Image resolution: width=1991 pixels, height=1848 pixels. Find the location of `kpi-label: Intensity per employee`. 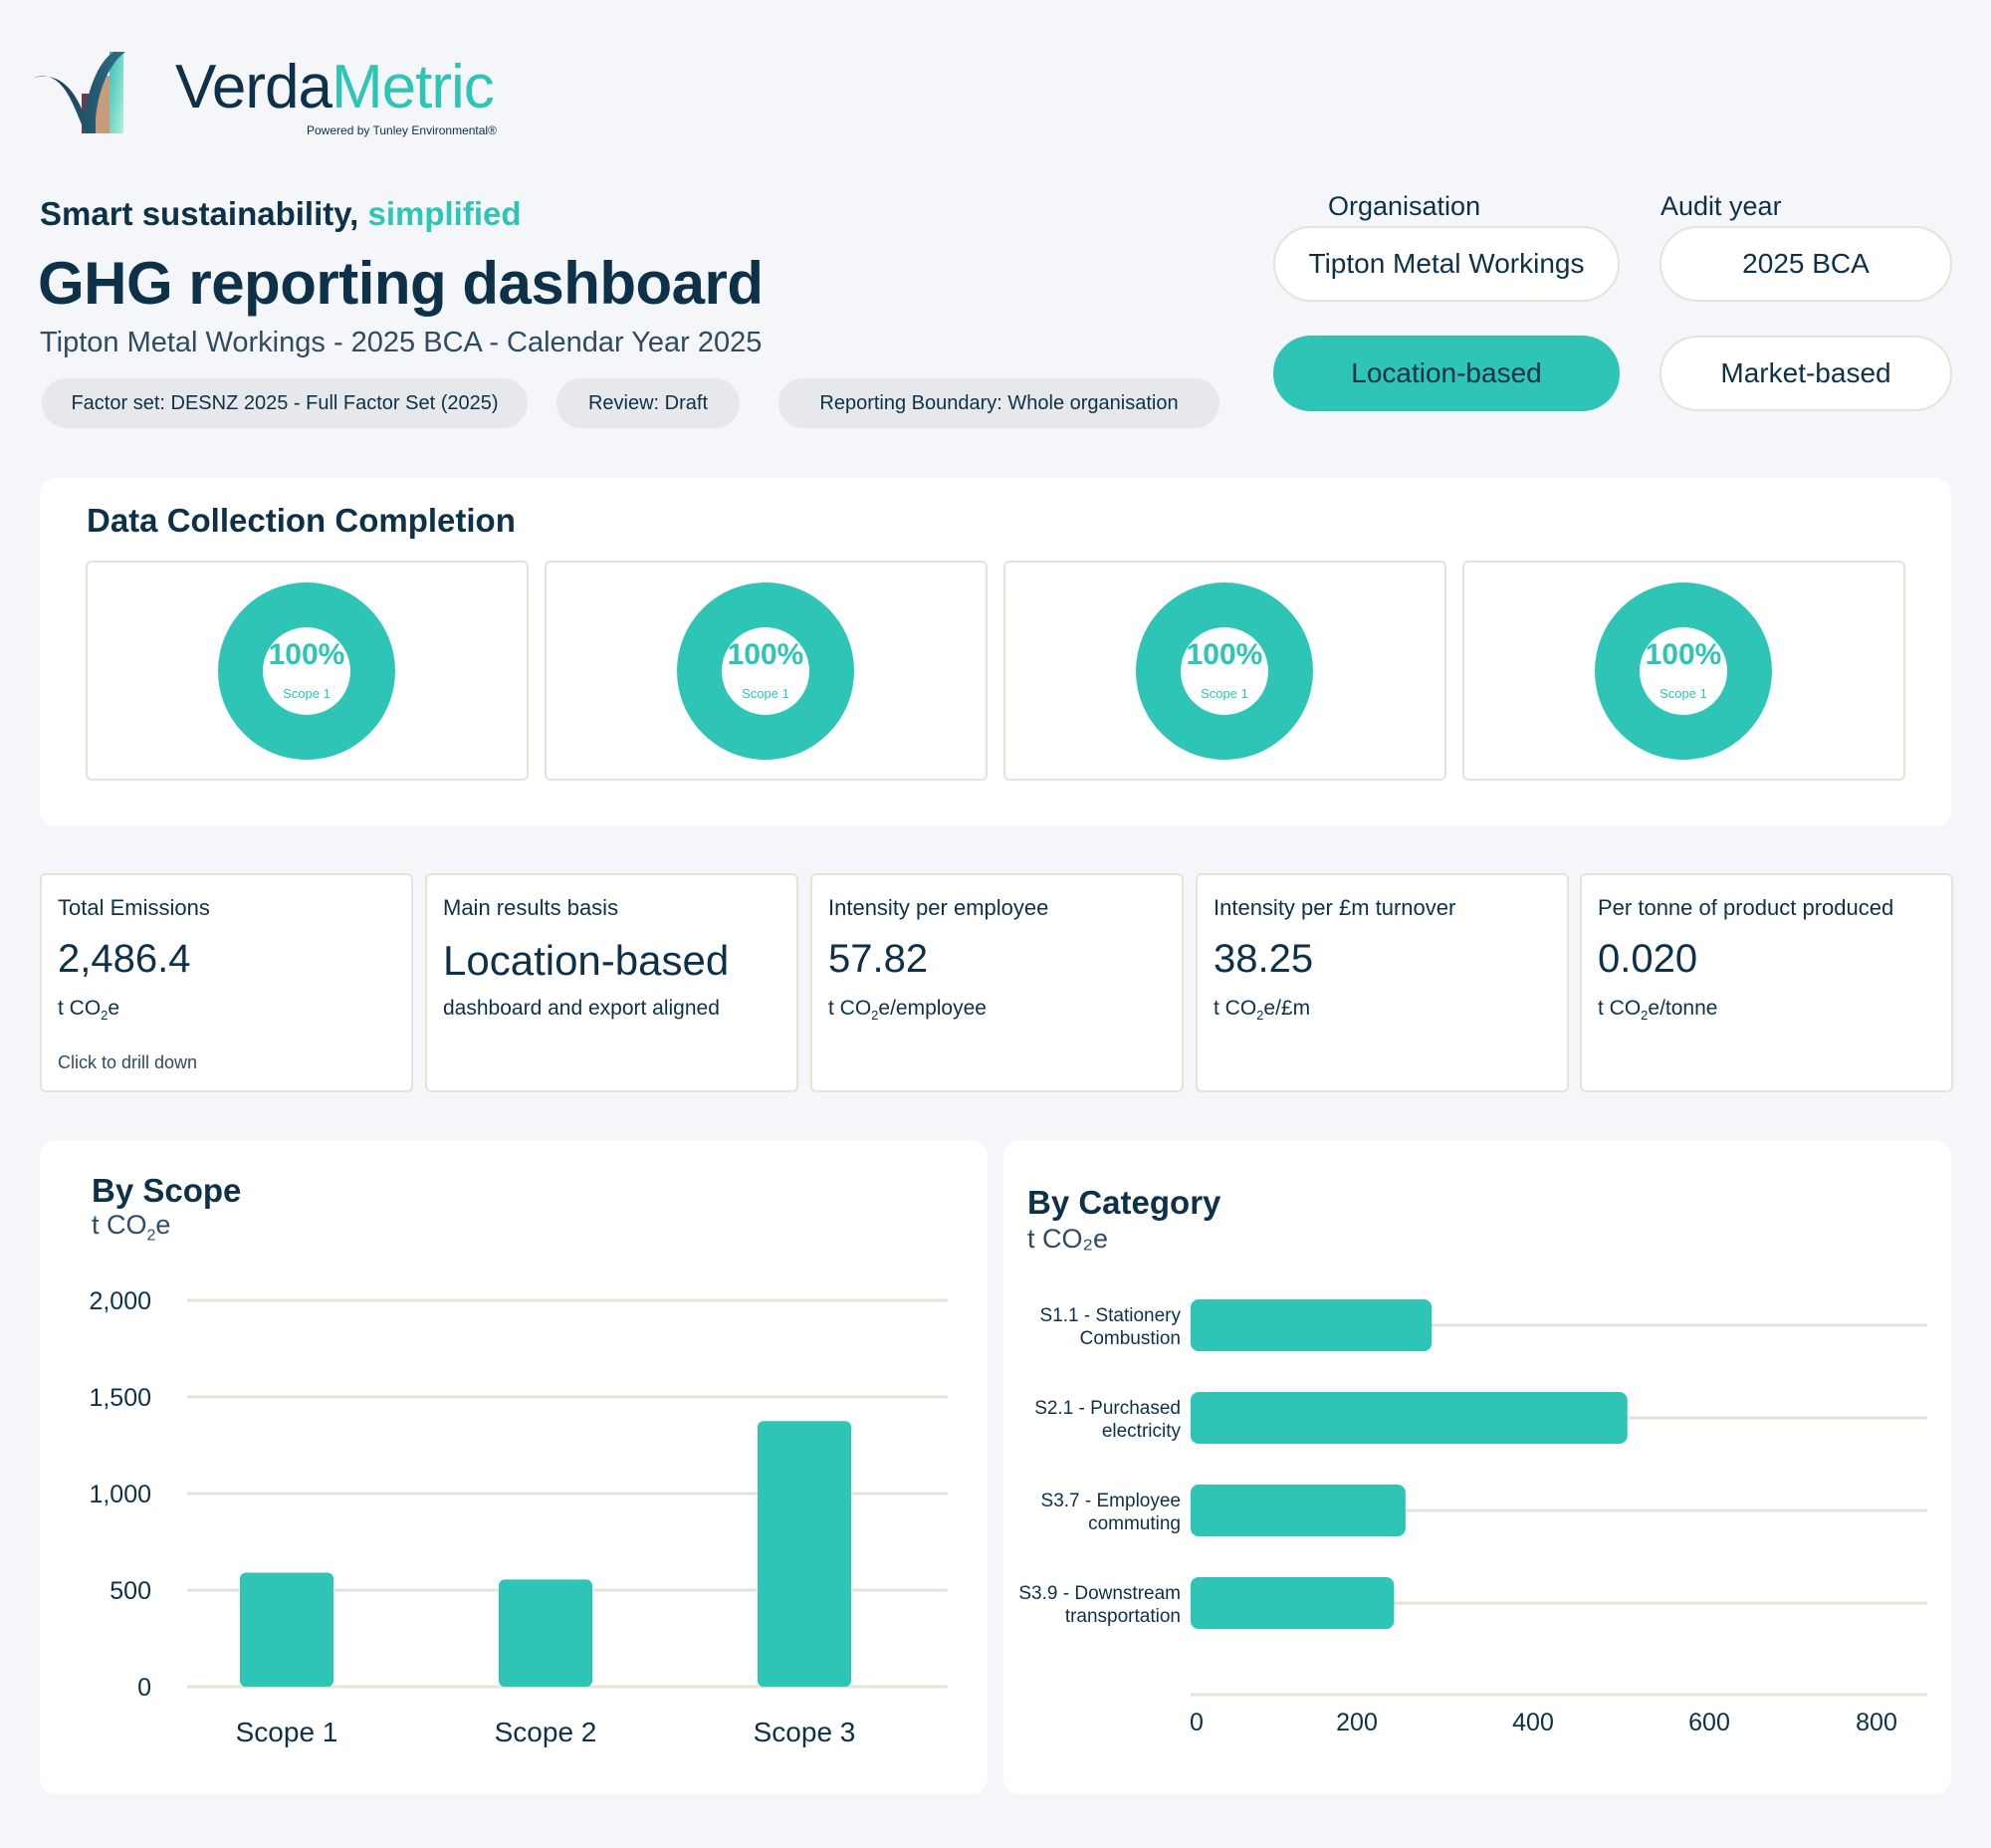

kpi-label: Intensity per employee is located at coordinates (939, 907).